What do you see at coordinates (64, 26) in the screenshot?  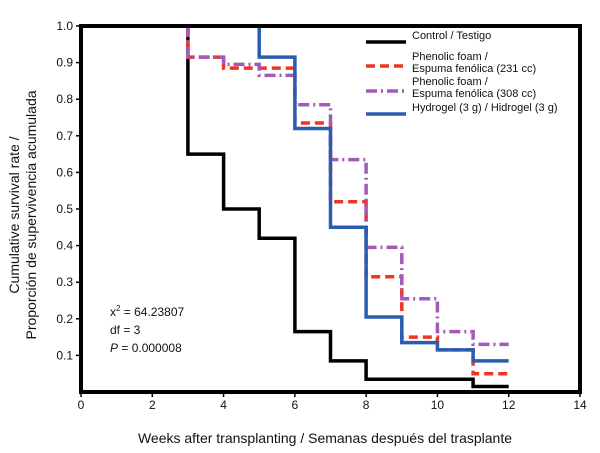 I see `y-tick-label: 1.0` at bounding box center [64, 26].